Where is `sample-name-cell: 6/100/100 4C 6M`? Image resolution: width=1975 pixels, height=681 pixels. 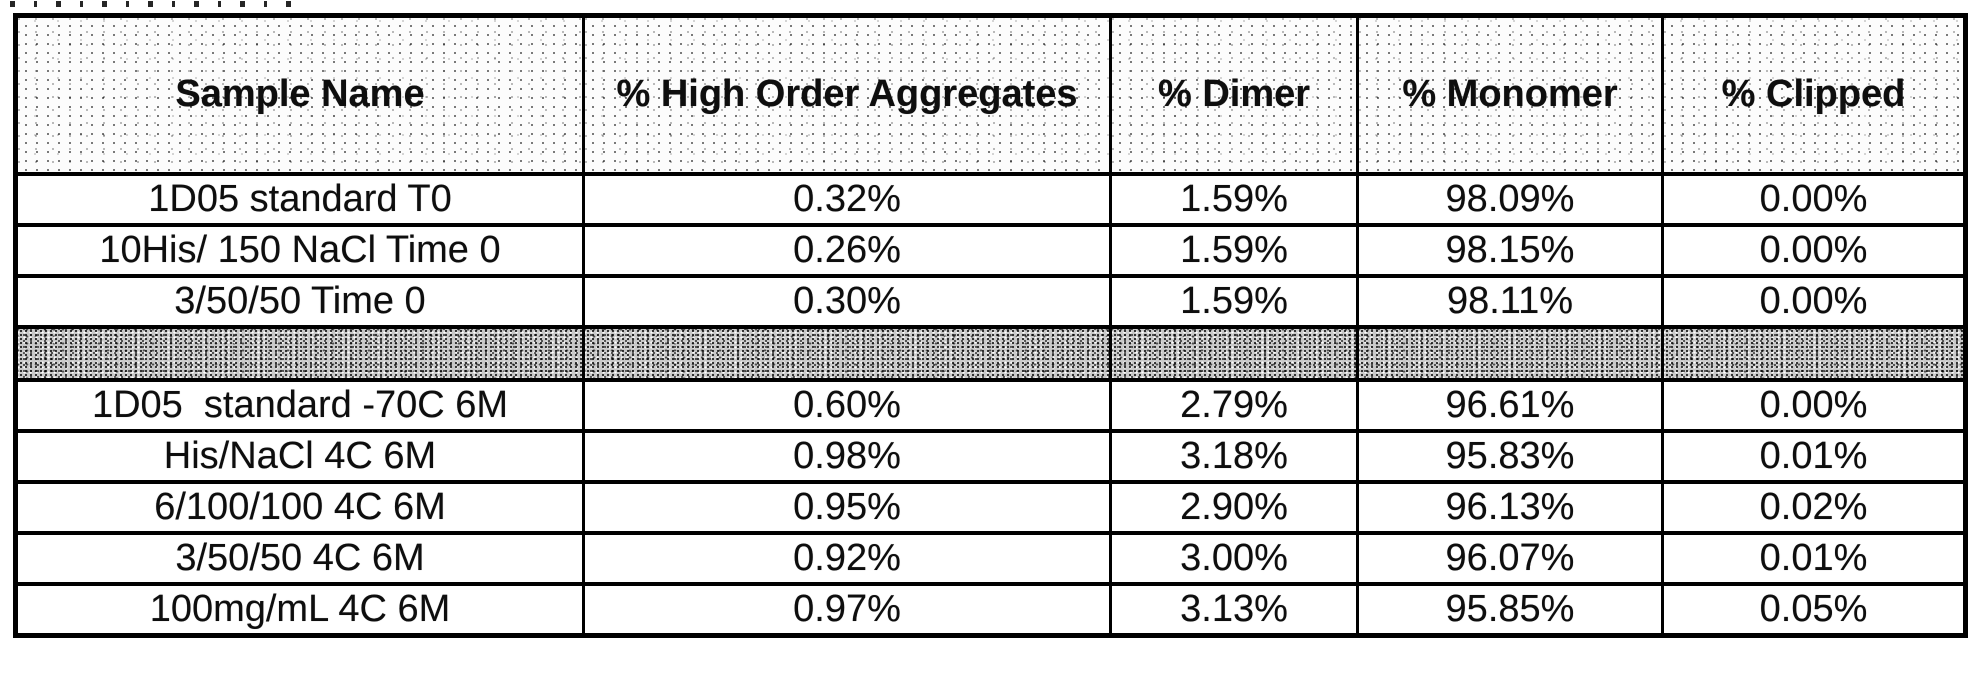 sample-name-cell: 6/100/100 4C 6M is located at coordinates (299, 507).